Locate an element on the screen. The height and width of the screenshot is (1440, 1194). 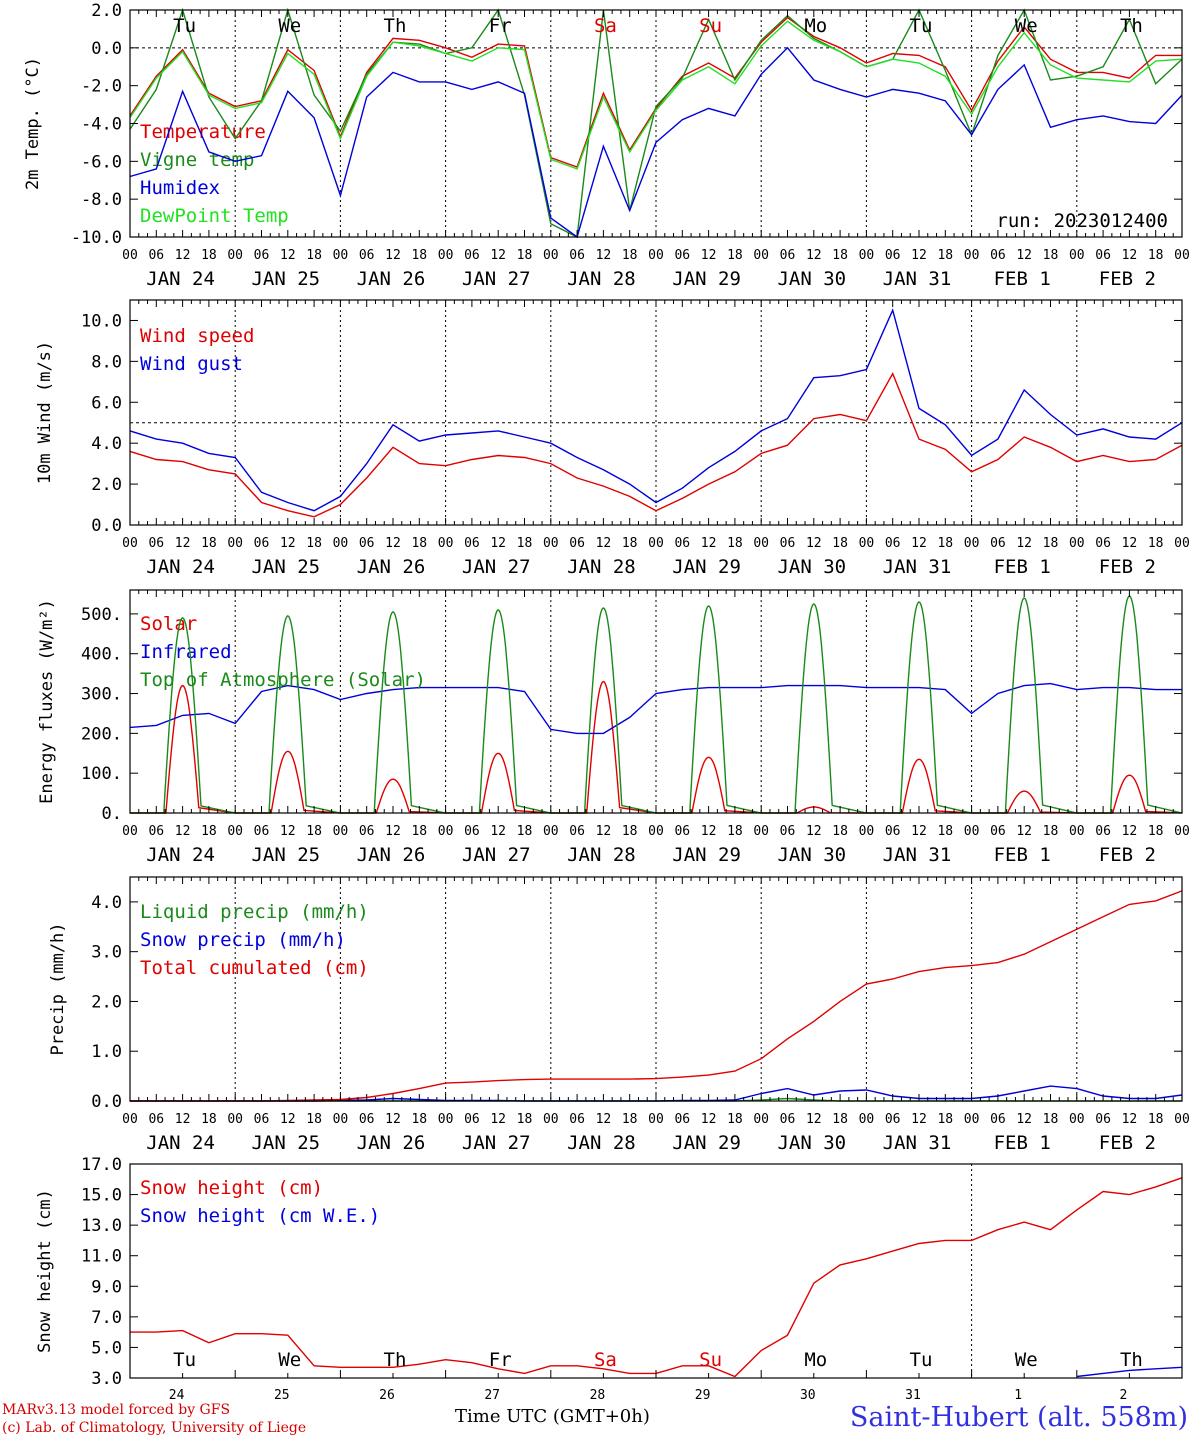
y-tick-label: 4.0 is located at coordinates (106, 444).